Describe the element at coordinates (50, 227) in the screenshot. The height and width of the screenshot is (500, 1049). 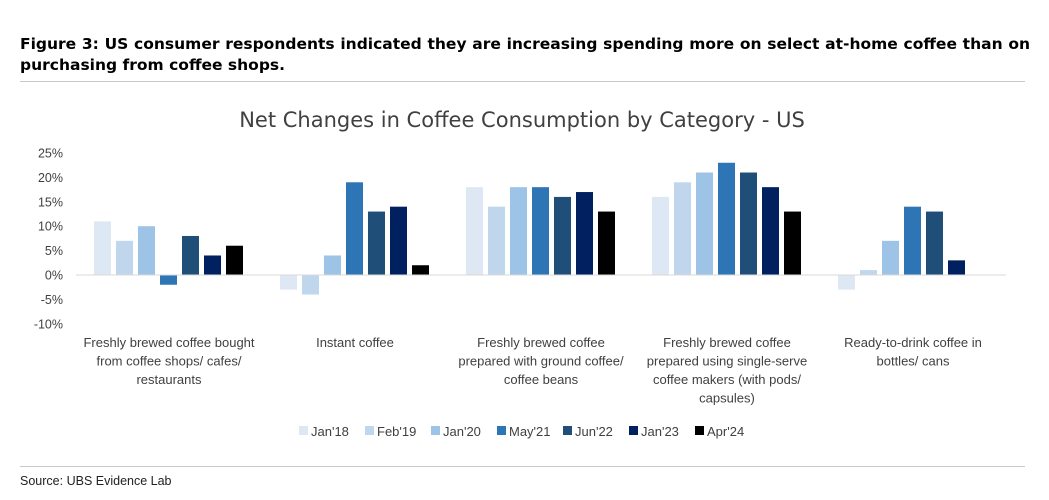
I see `y-tick-label: 10%` at that location.